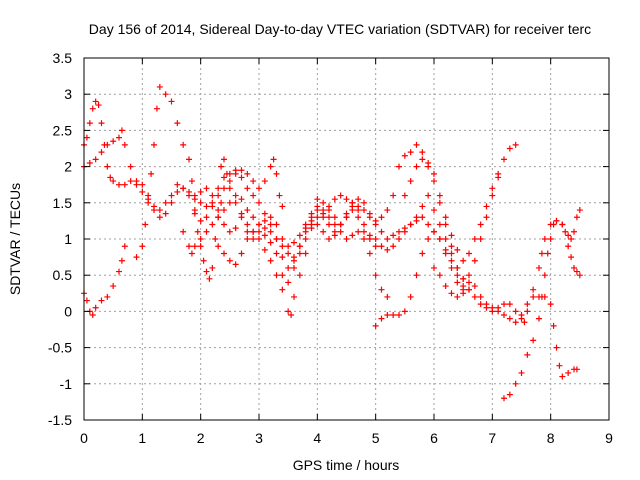 The image size is (640, 480). What do you see at coordinates (68, 311) in the screenshot?
I see `y-tick-label: 0` at bounding box center [68, 311].